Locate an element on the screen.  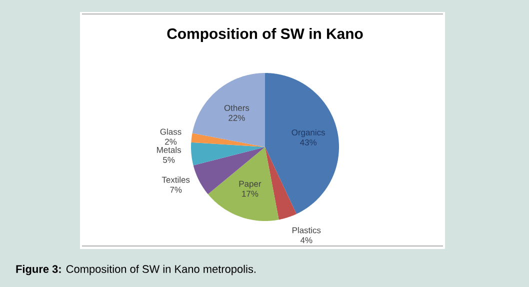
data-label: 2% is located at coordinates (171, 141).